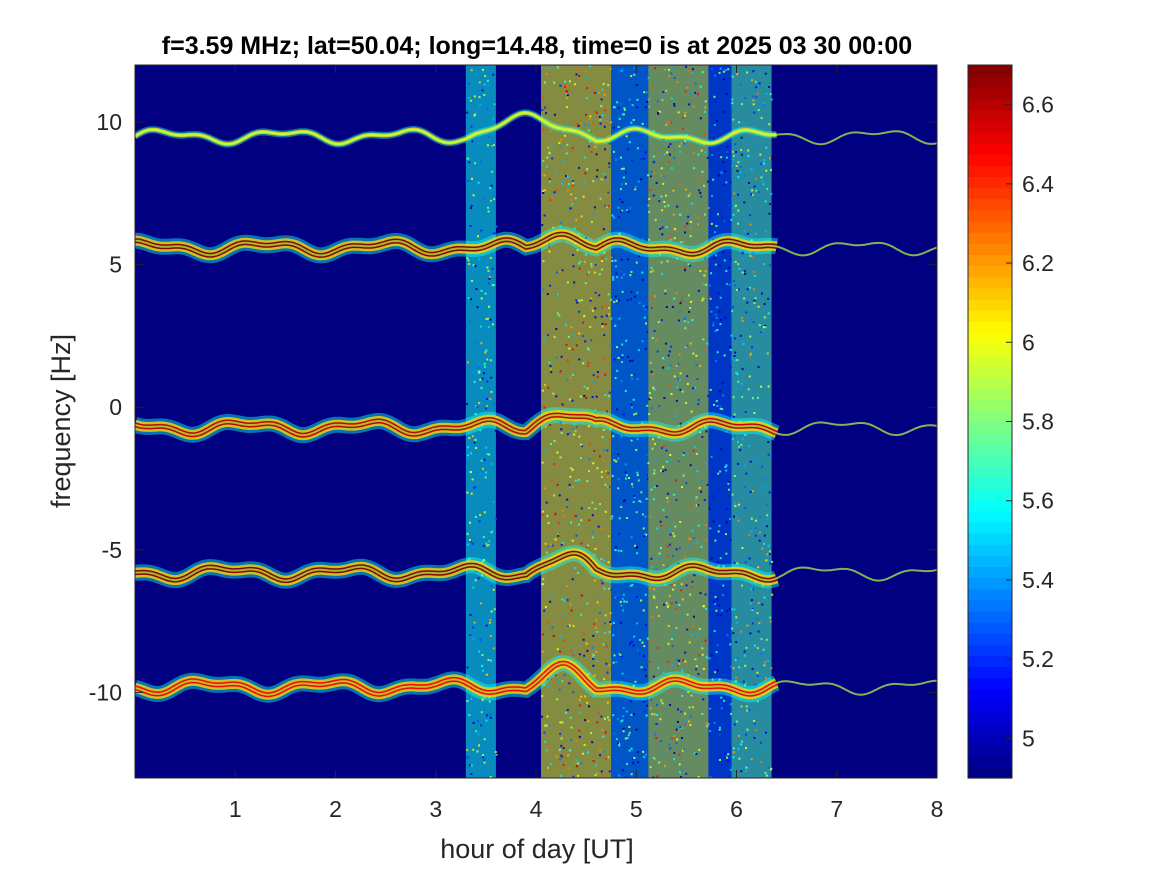  I want to click on y-tick-label: -10, so click(105, 692).